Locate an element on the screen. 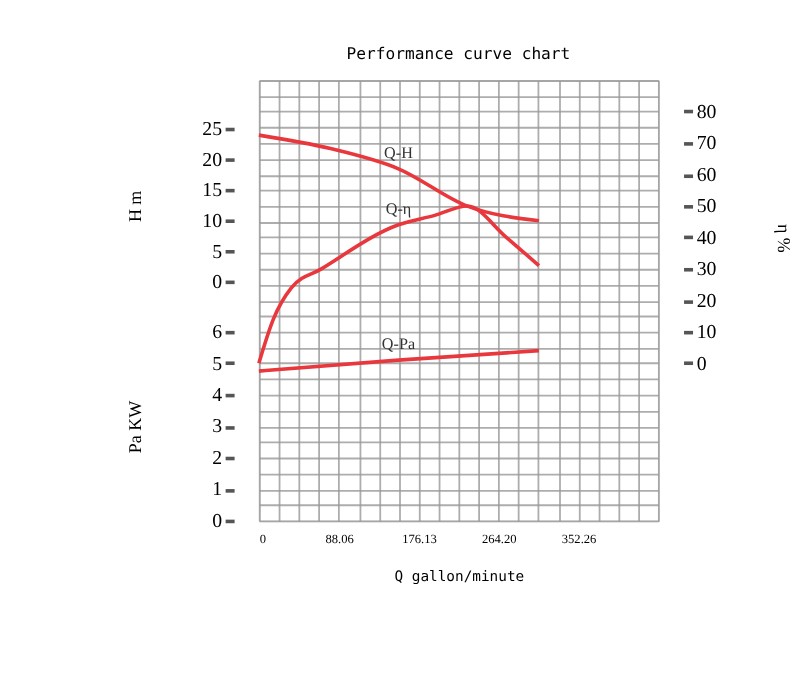  y2-axis-title: η % is located at coordinates (783, 238).